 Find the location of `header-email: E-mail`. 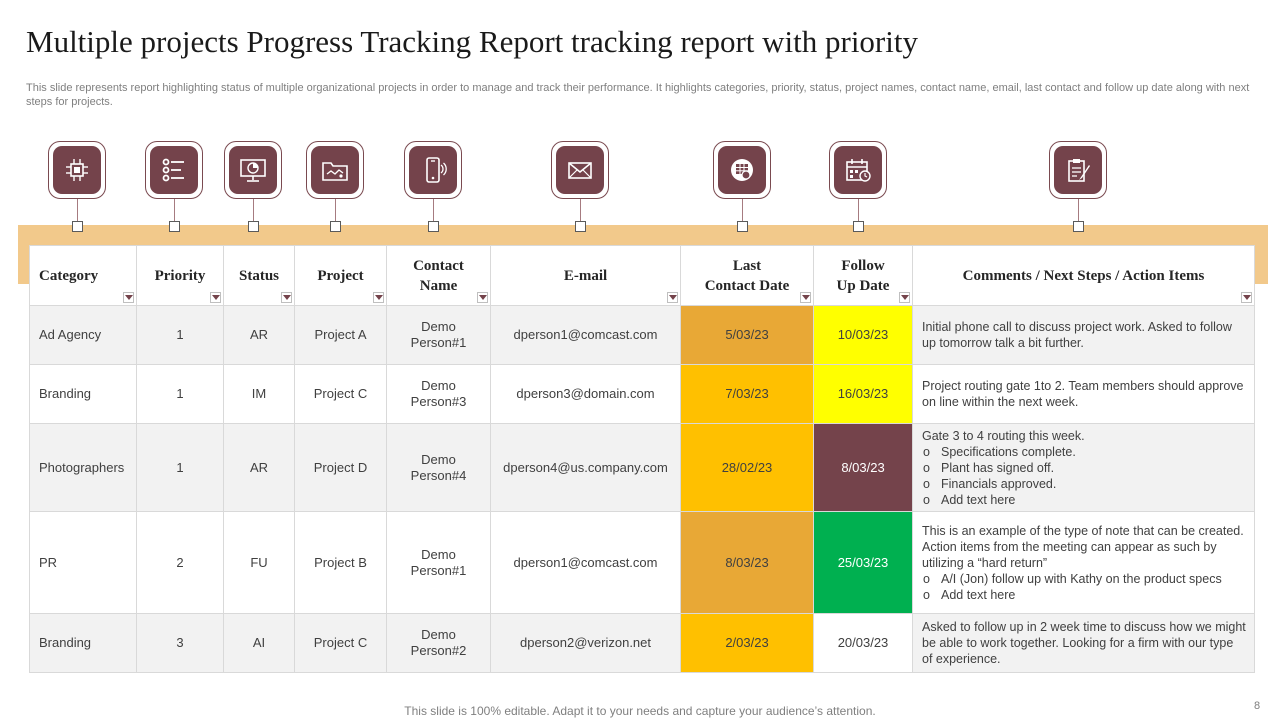

header-email: E-mail is located at coordinates (585, 275).